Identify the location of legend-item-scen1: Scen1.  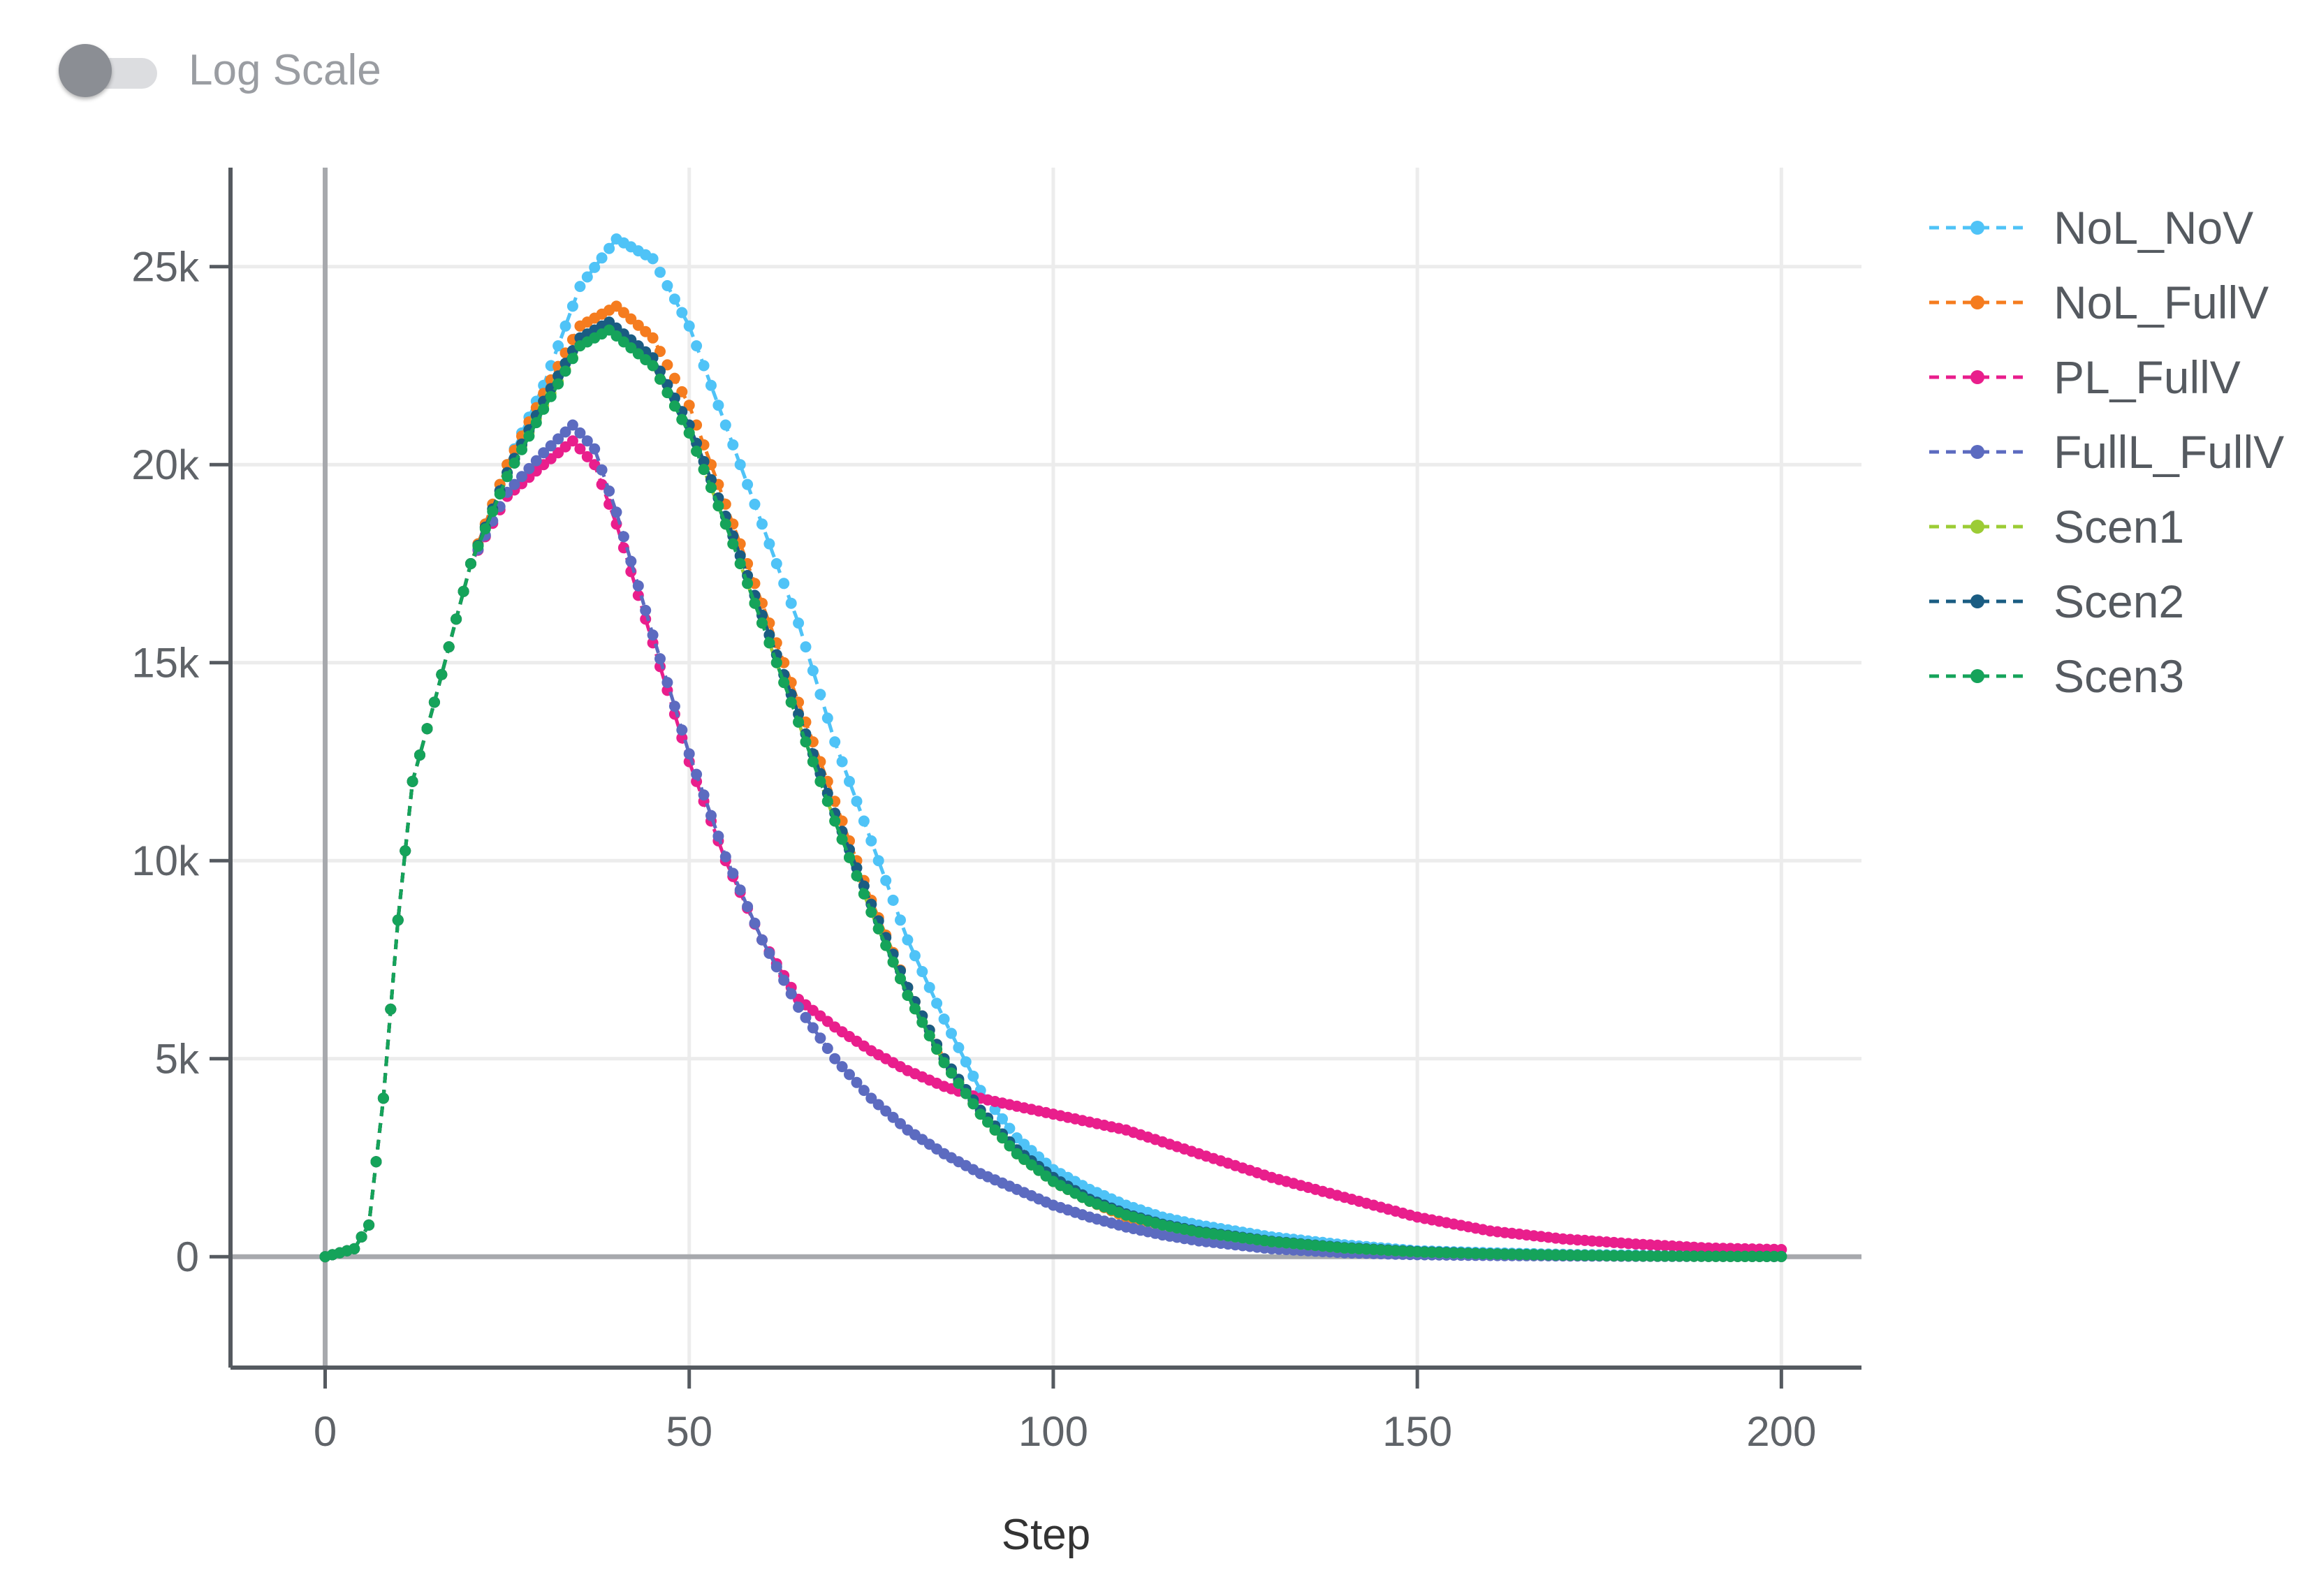
(2056, 526).